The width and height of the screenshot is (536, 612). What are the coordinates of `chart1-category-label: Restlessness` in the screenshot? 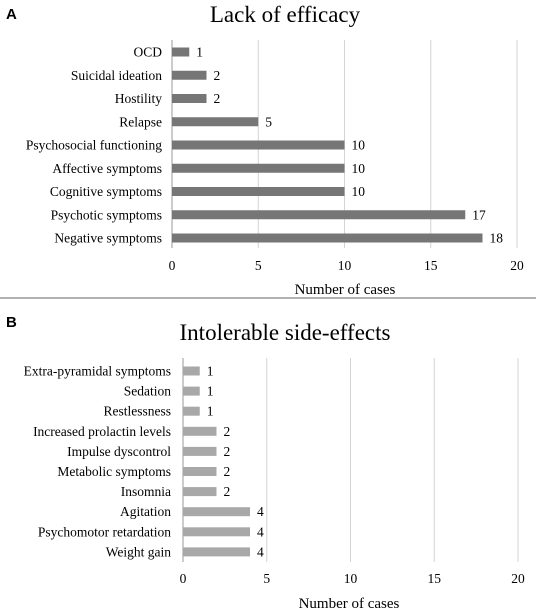 It's located at (138, 411).